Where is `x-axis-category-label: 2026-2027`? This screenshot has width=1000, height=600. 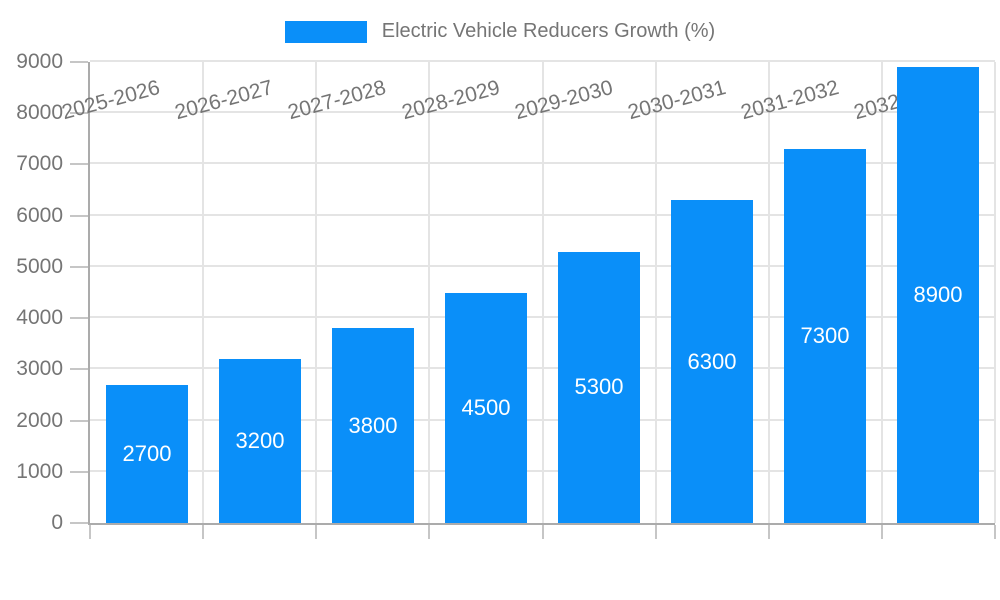 x-axis-category-label: 2026-2027 is located at coordinates (224, 100).